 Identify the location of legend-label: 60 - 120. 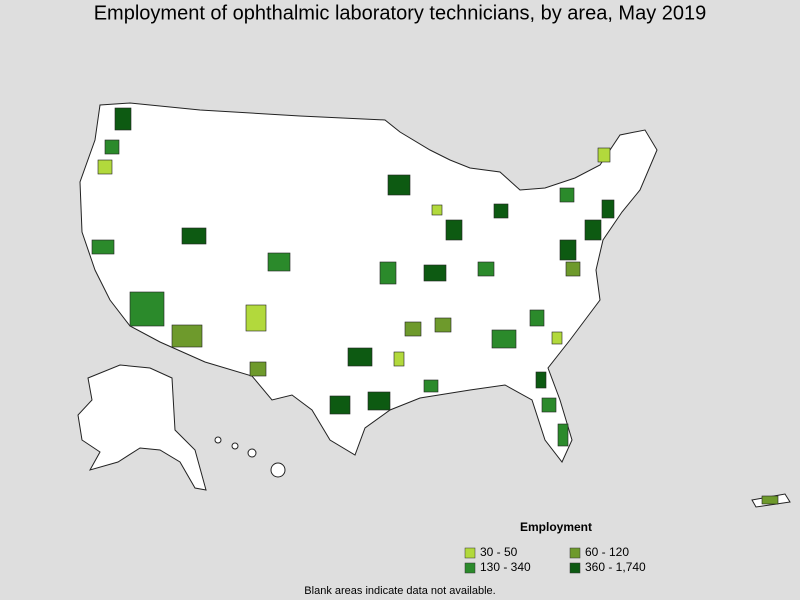
(607, 552).